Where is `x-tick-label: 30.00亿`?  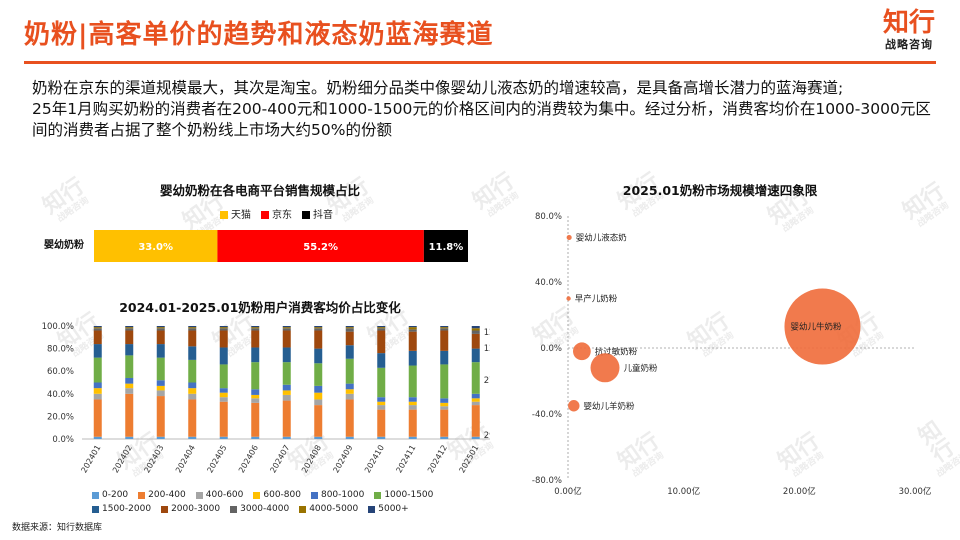
x-tick-label: 30.00亿 is located at coordinates (915, 491).